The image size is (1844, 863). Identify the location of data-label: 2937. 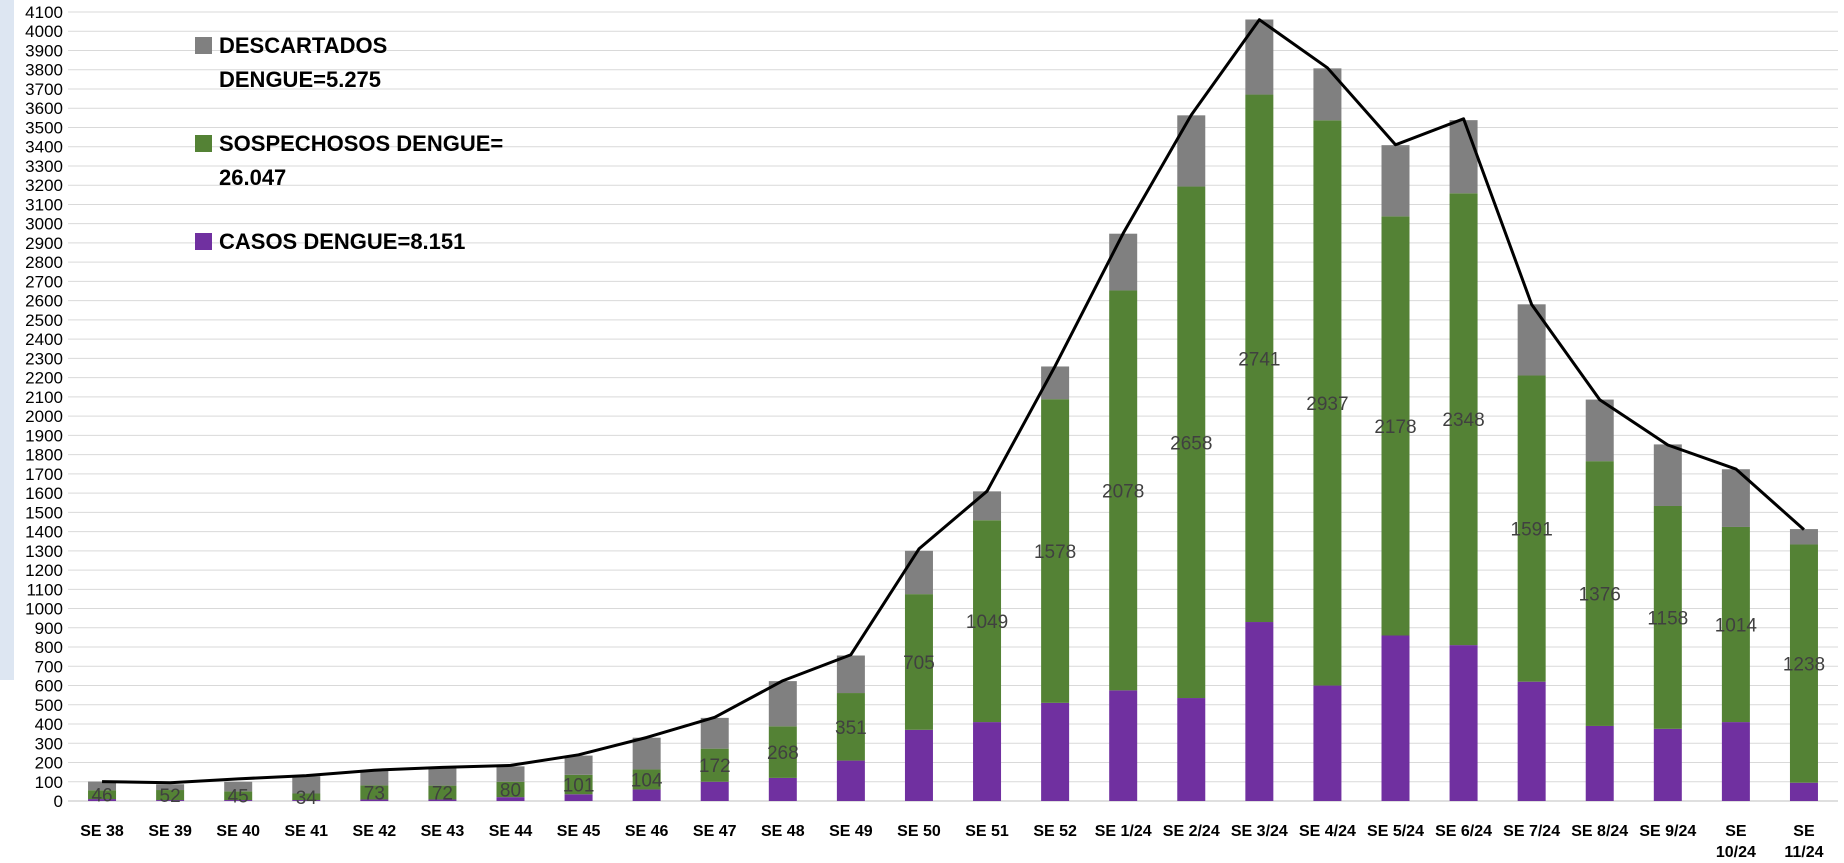
(1327, 404).